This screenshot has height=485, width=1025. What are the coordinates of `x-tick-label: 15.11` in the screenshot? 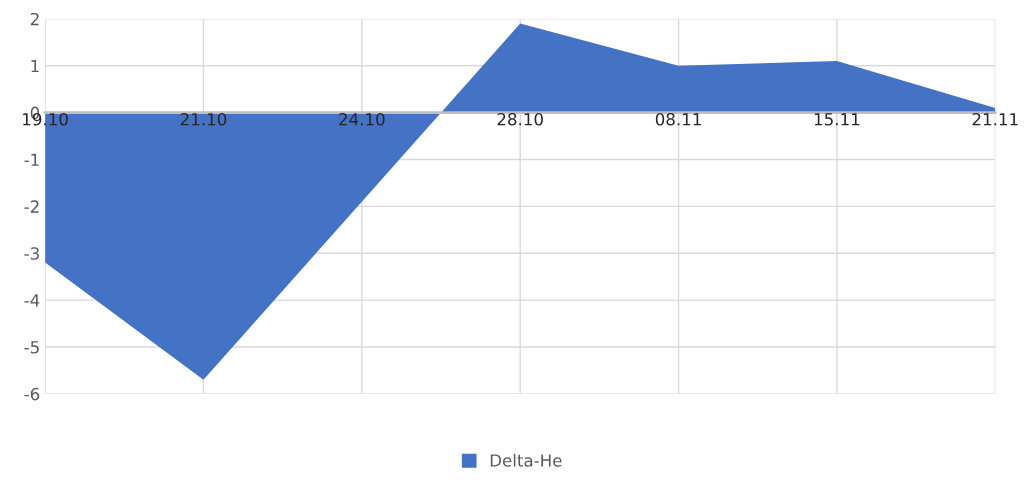 It's located at (837, 119).